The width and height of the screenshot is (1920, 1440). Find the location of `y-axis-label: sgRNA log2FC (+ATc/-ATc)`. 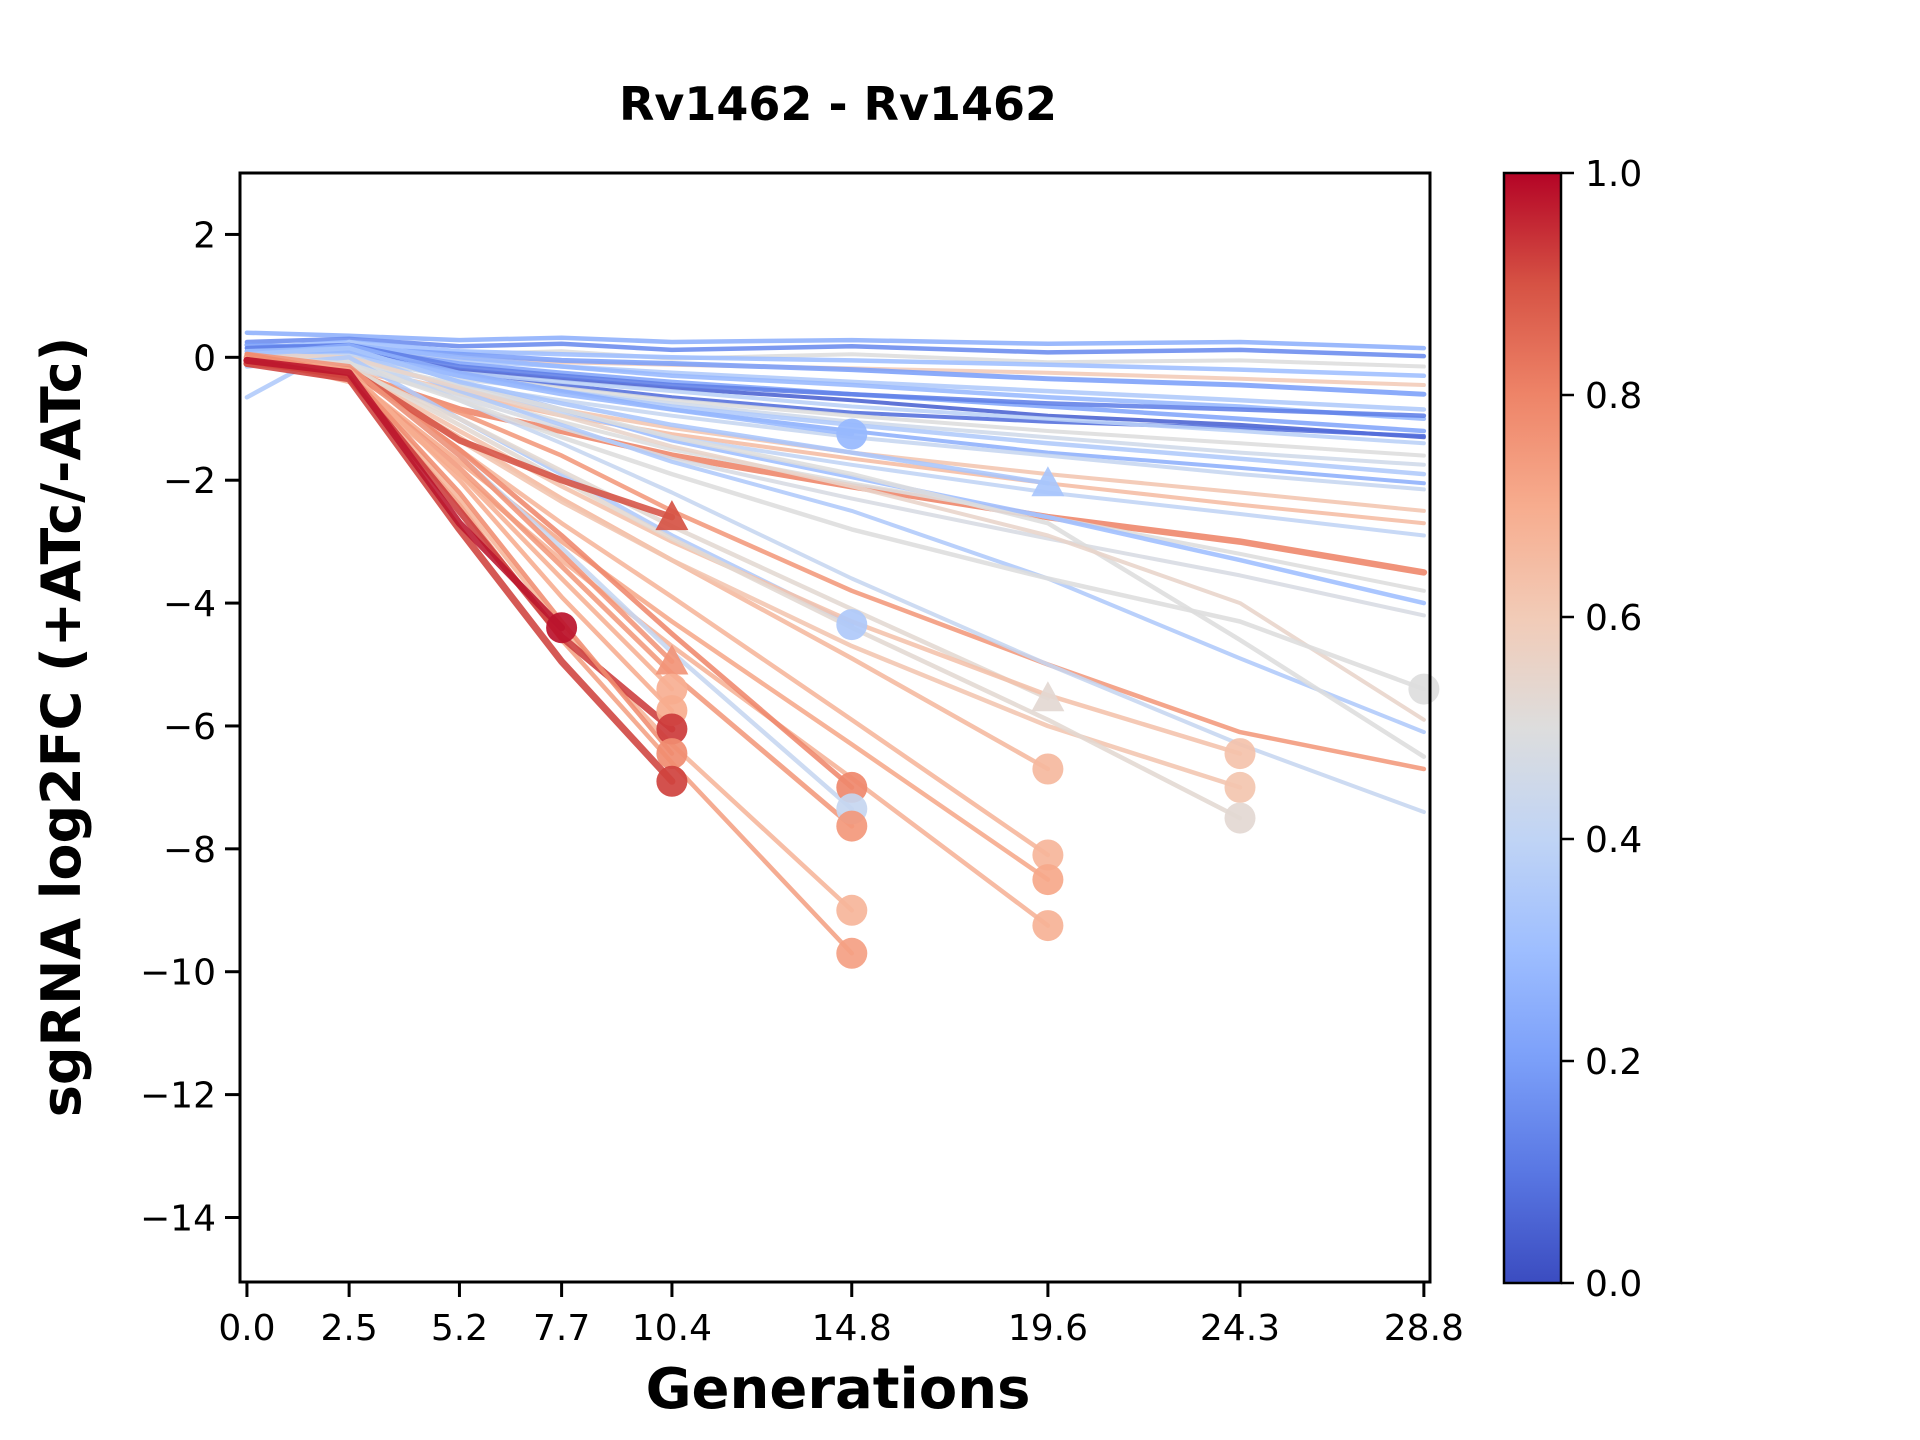

y-axis-label: sgRNA log2FC (+ATc/-ATc) is located at coordinates (61, 727).